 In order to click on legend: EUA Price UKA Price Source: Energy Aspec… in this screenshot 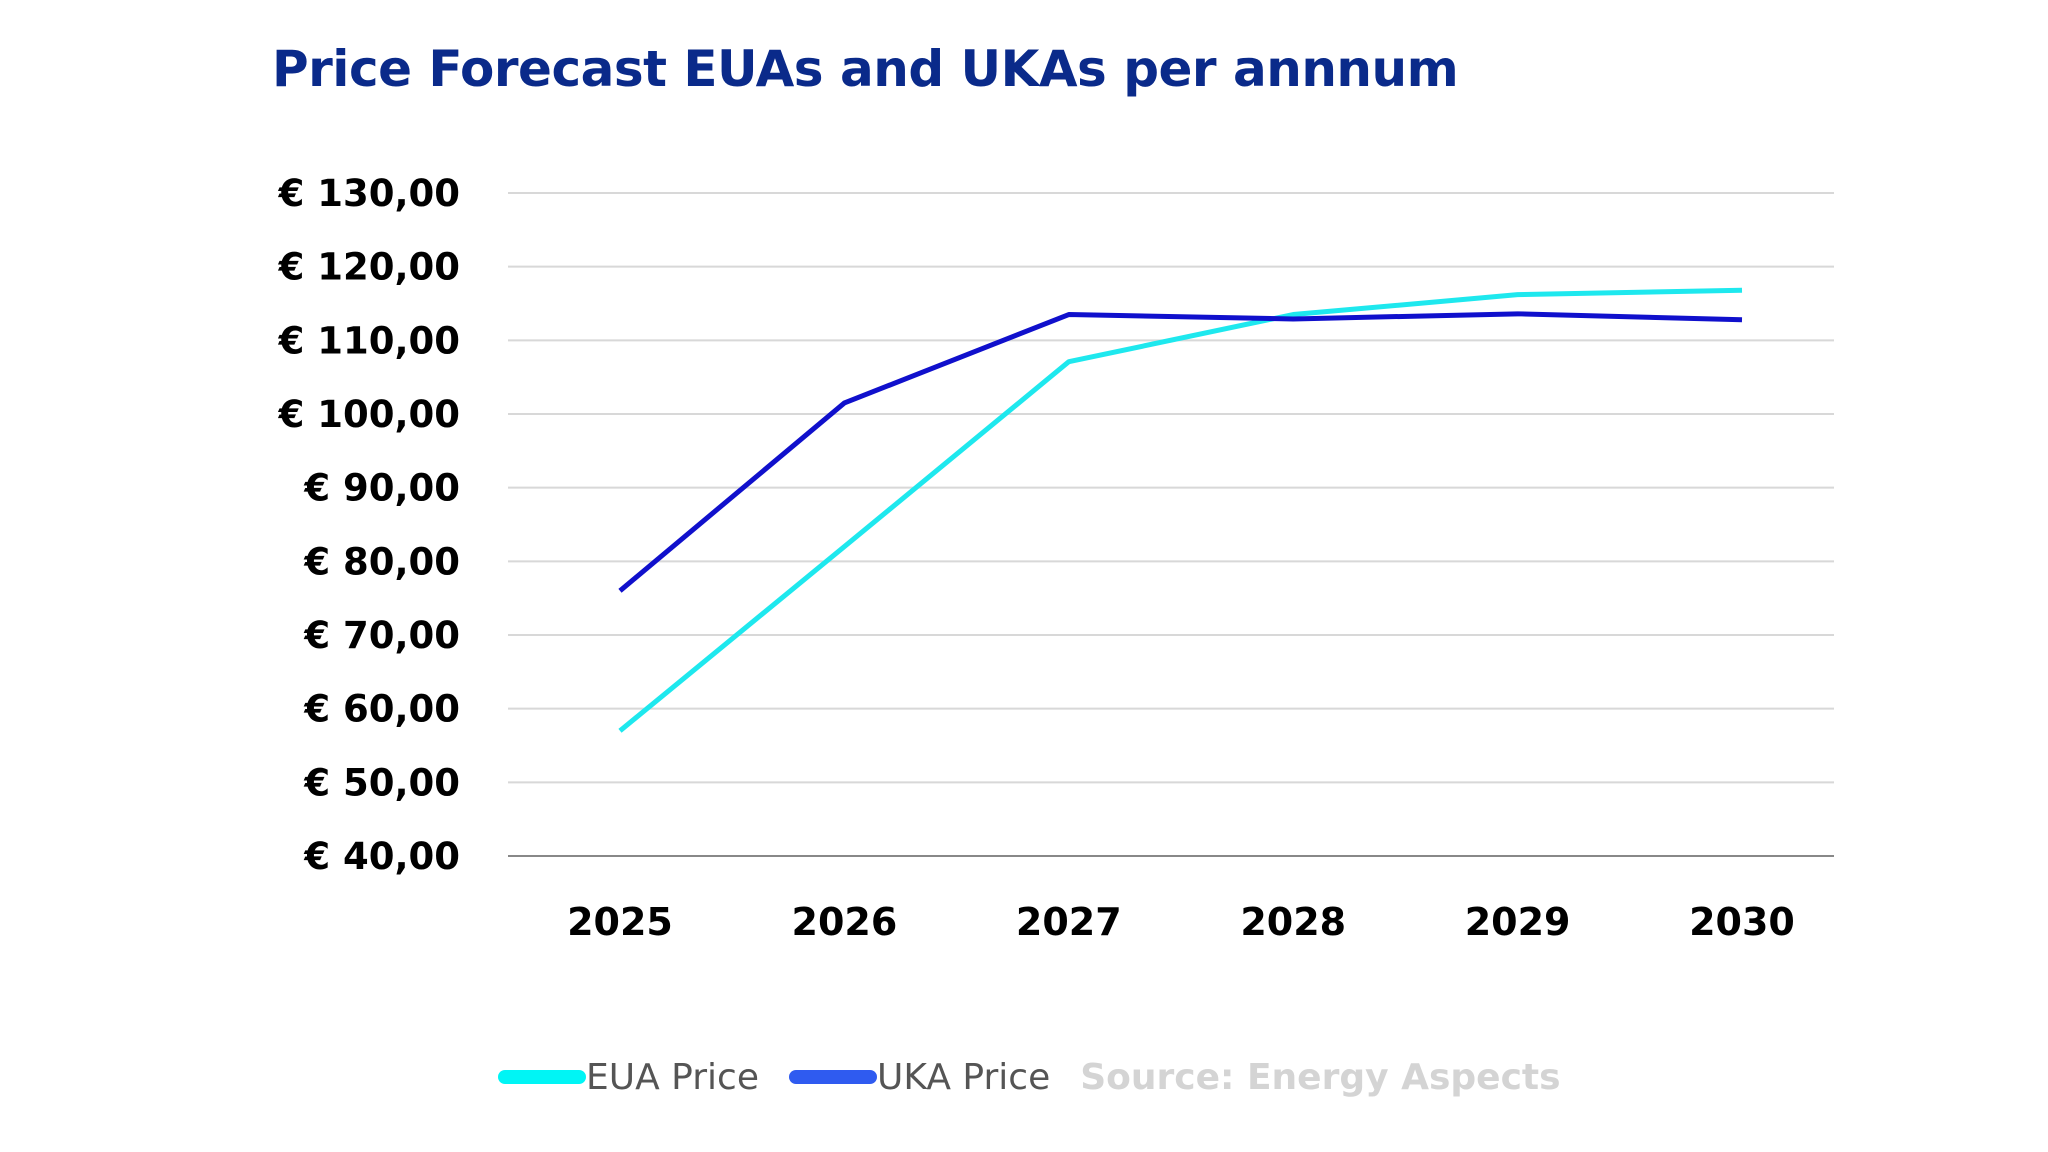, I will do `click(1029, 1077)`.